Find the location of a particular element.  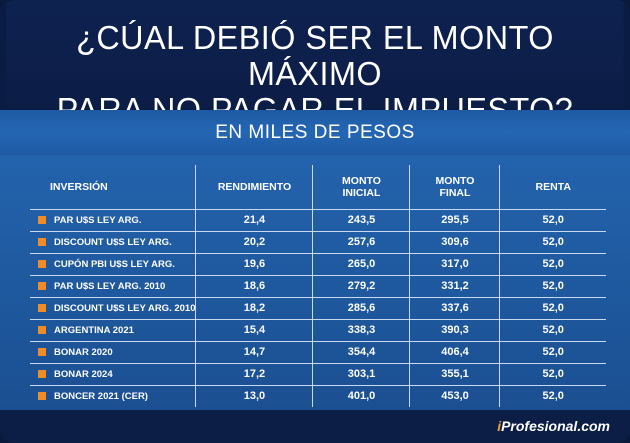

cell-monto-final: 406,4 is located at coordinates (454, 351).